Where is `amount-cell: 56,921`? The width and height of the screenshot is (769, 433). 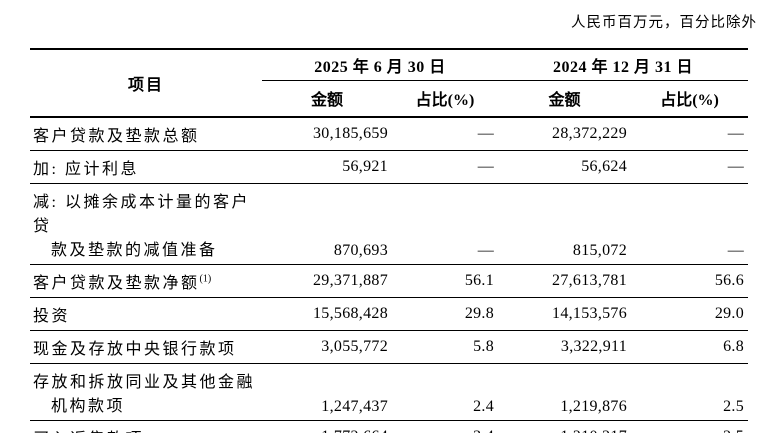 amount-cell: 56,921 is located at coordinates (327, 167).